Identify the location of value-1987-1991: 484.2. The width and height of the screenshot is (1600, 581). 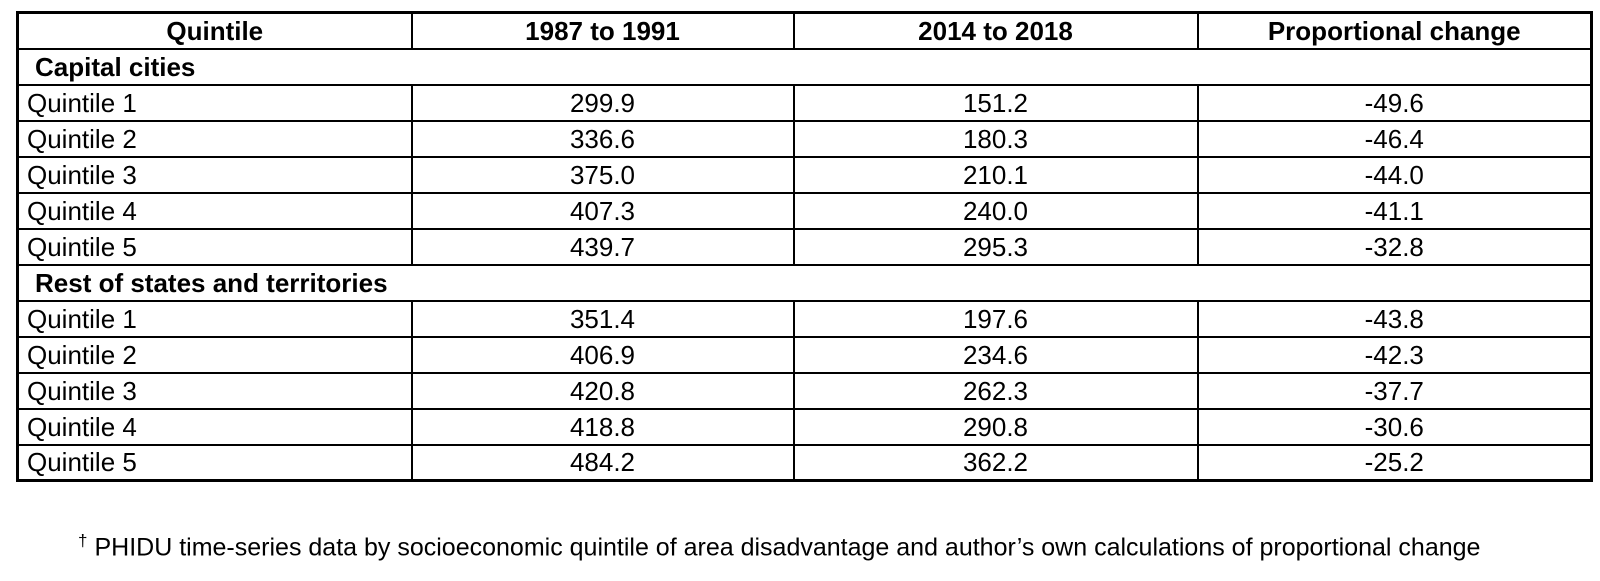
(602, 462).